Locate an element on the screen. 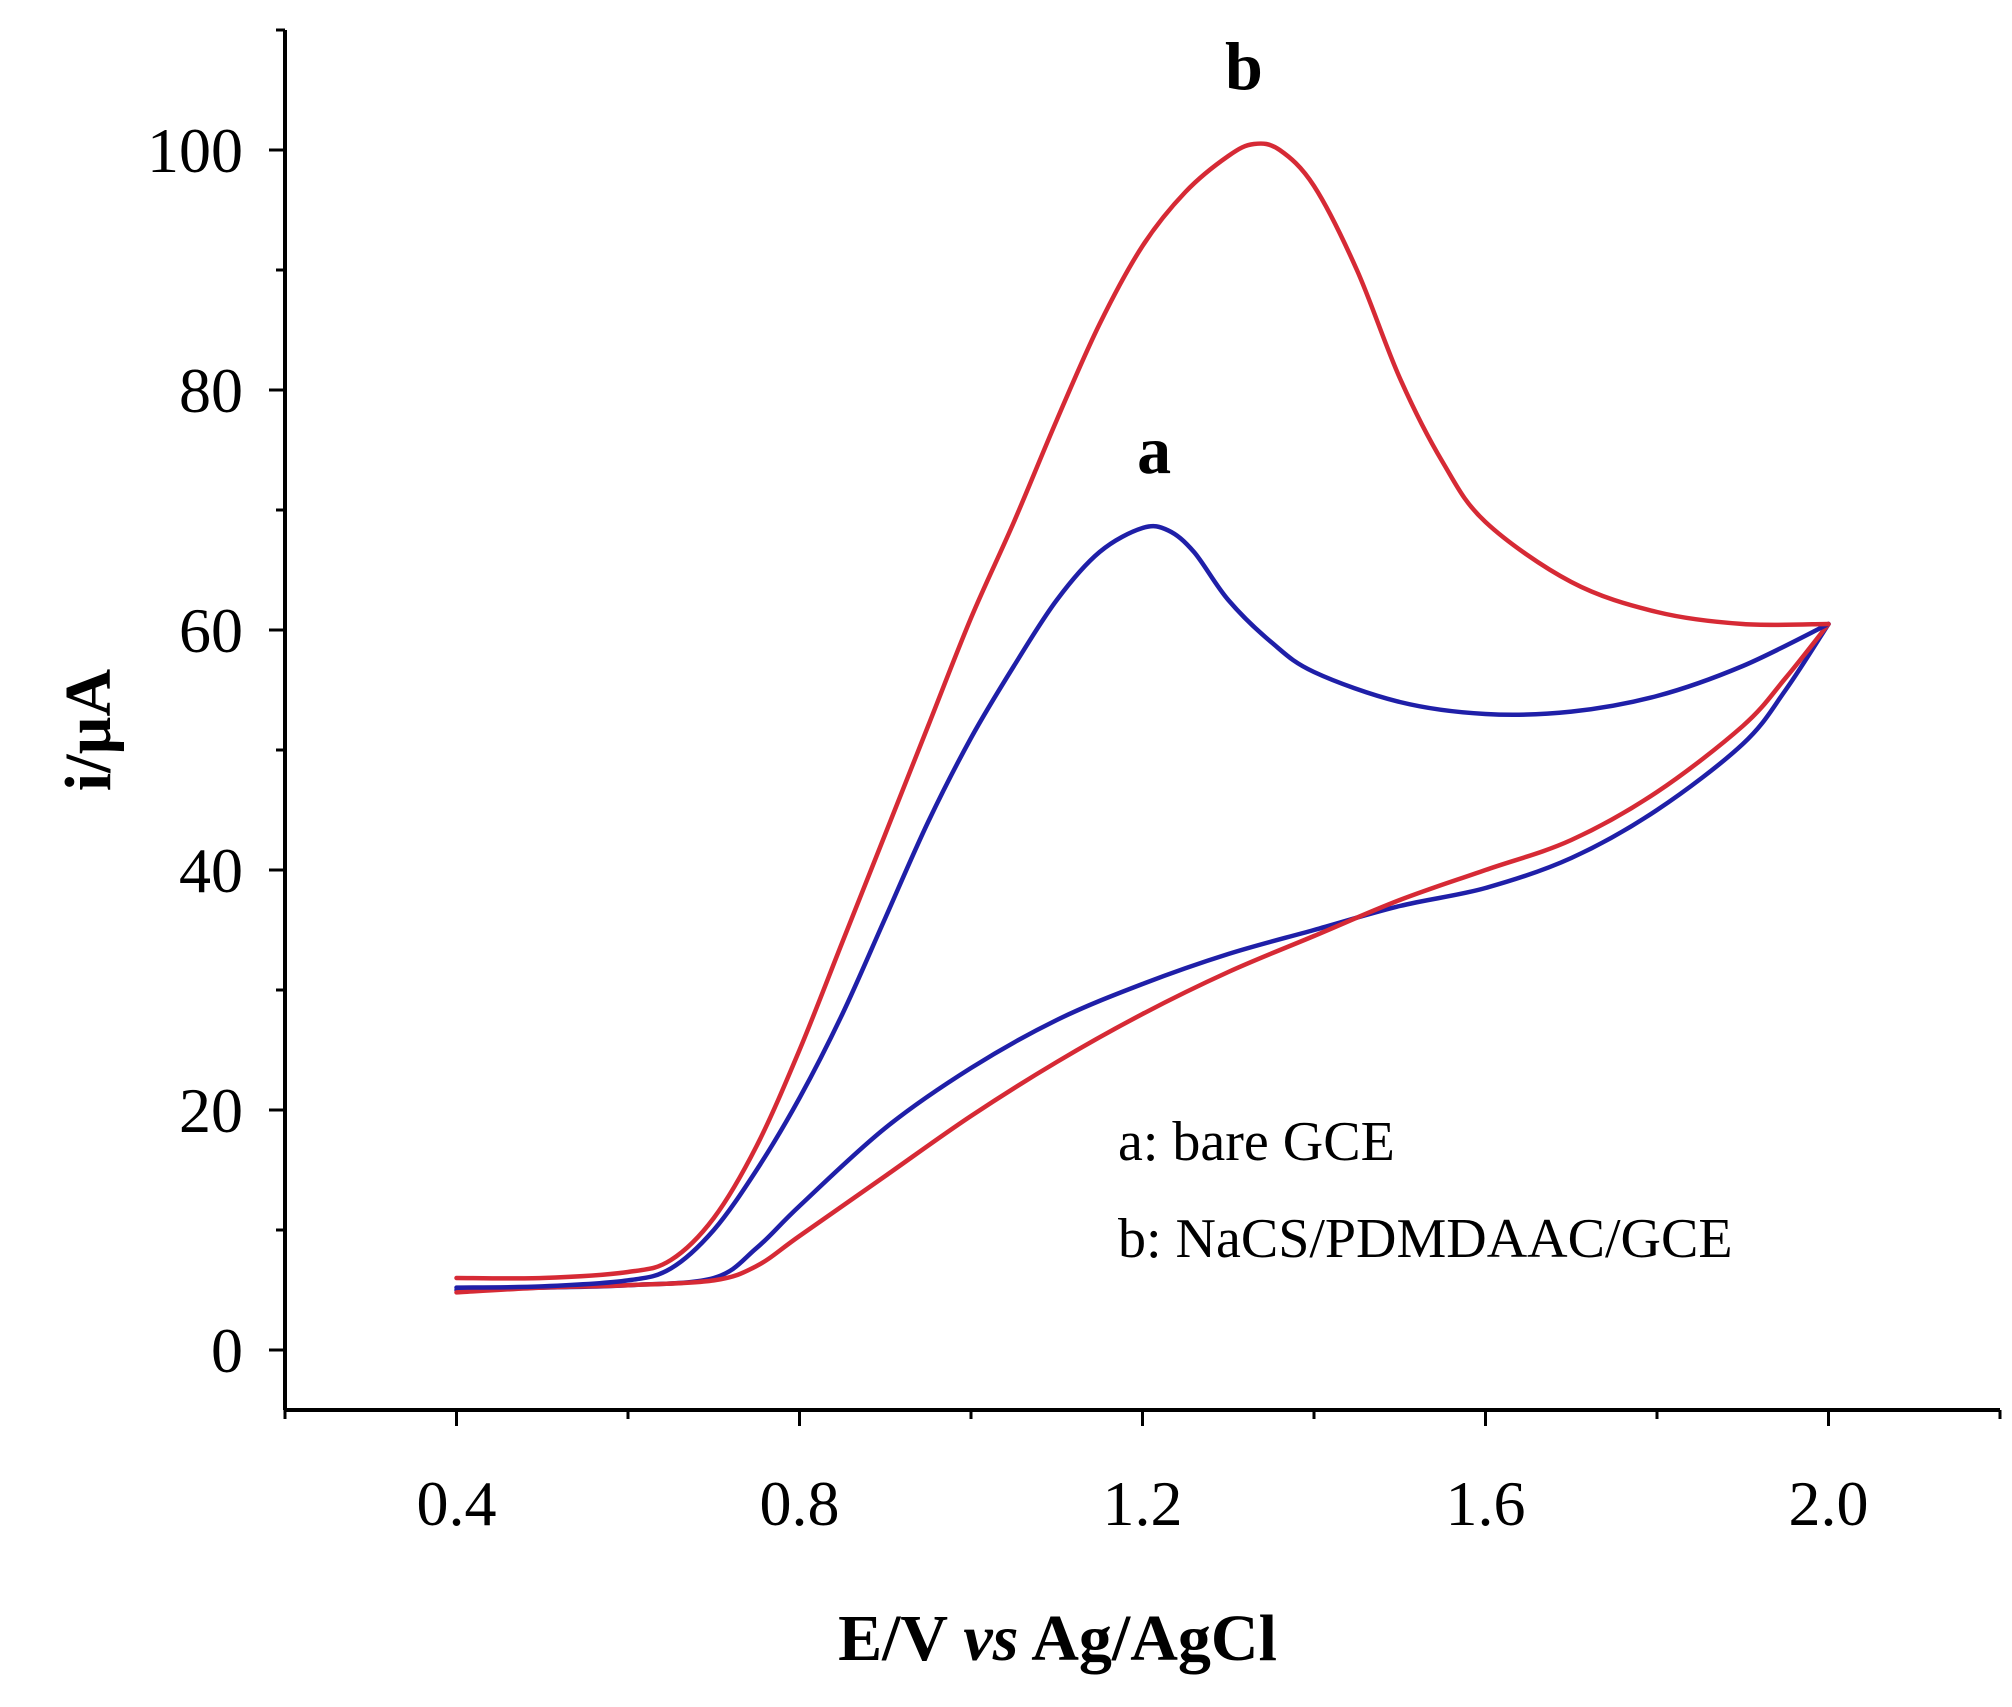 The height and width of the screenshot is (1707, 2012). peak-label-a: a is located at coordinates (1154, 450).